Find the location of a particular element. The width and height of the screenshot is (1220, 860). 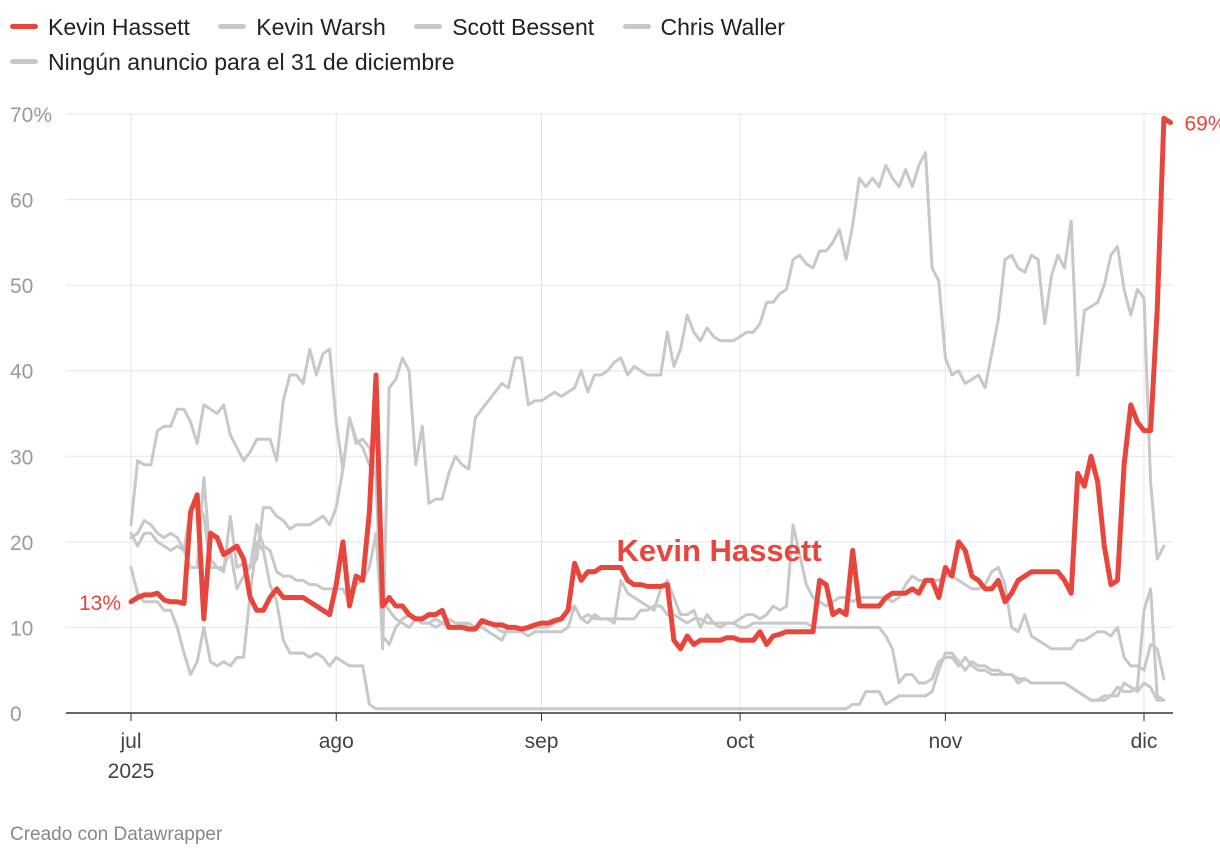

credit-footer: Creado con Datawrapper is located at coordinates (116, 834).